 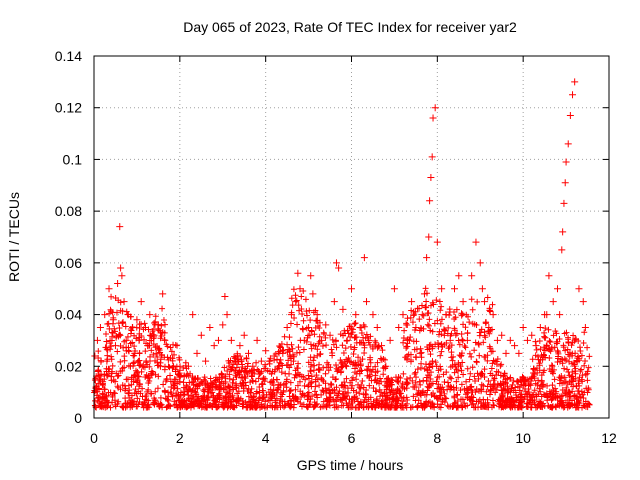 What do you see at coordinates (352, 438) in the screenshot?
I see `x-tick-label: 6` at bounding box center [352, 438].